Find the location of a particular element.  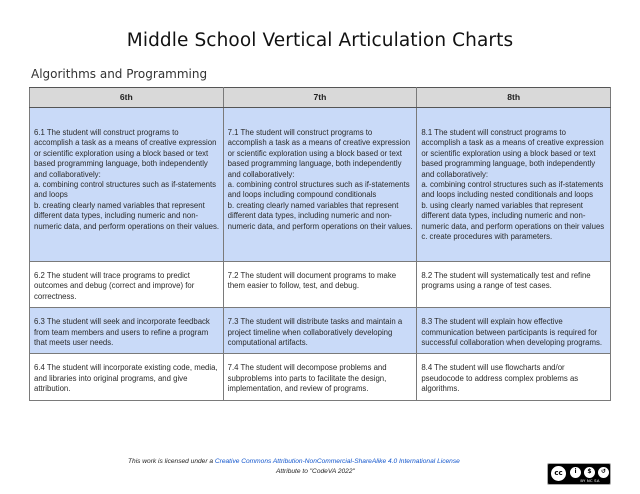

attribution-icon: i is located at coordinates (575, 472).